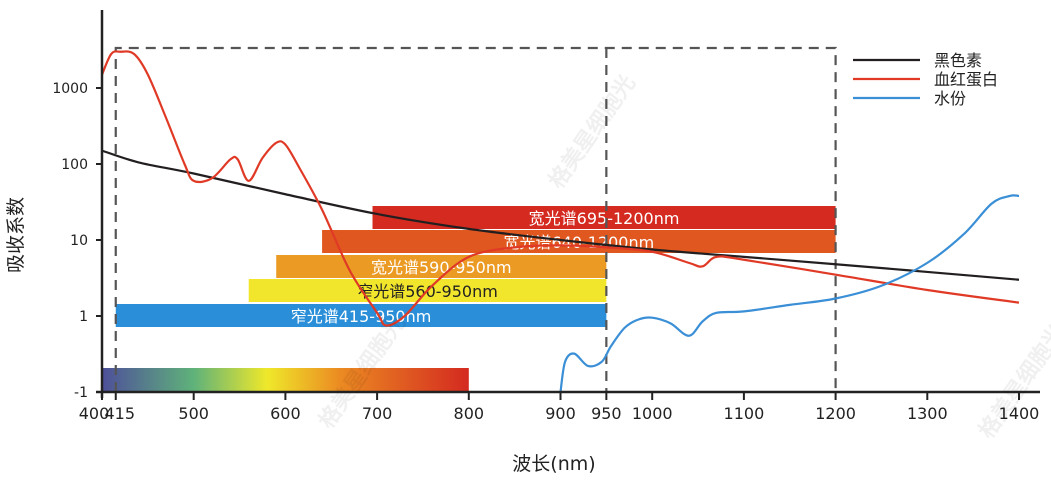 Image resolution: width=1051 pixels, height=481 pixels. What do you see at coordinates (193, 413) in the screenshot?
I see `x-tick-label: 500` at bounding box center [193, 413].